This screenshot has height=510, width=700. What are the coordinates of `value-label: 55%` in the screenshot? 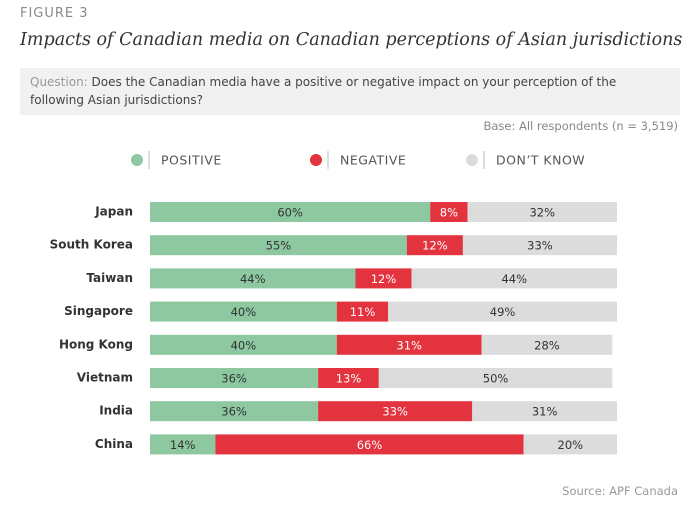 It's located at (279, 246).